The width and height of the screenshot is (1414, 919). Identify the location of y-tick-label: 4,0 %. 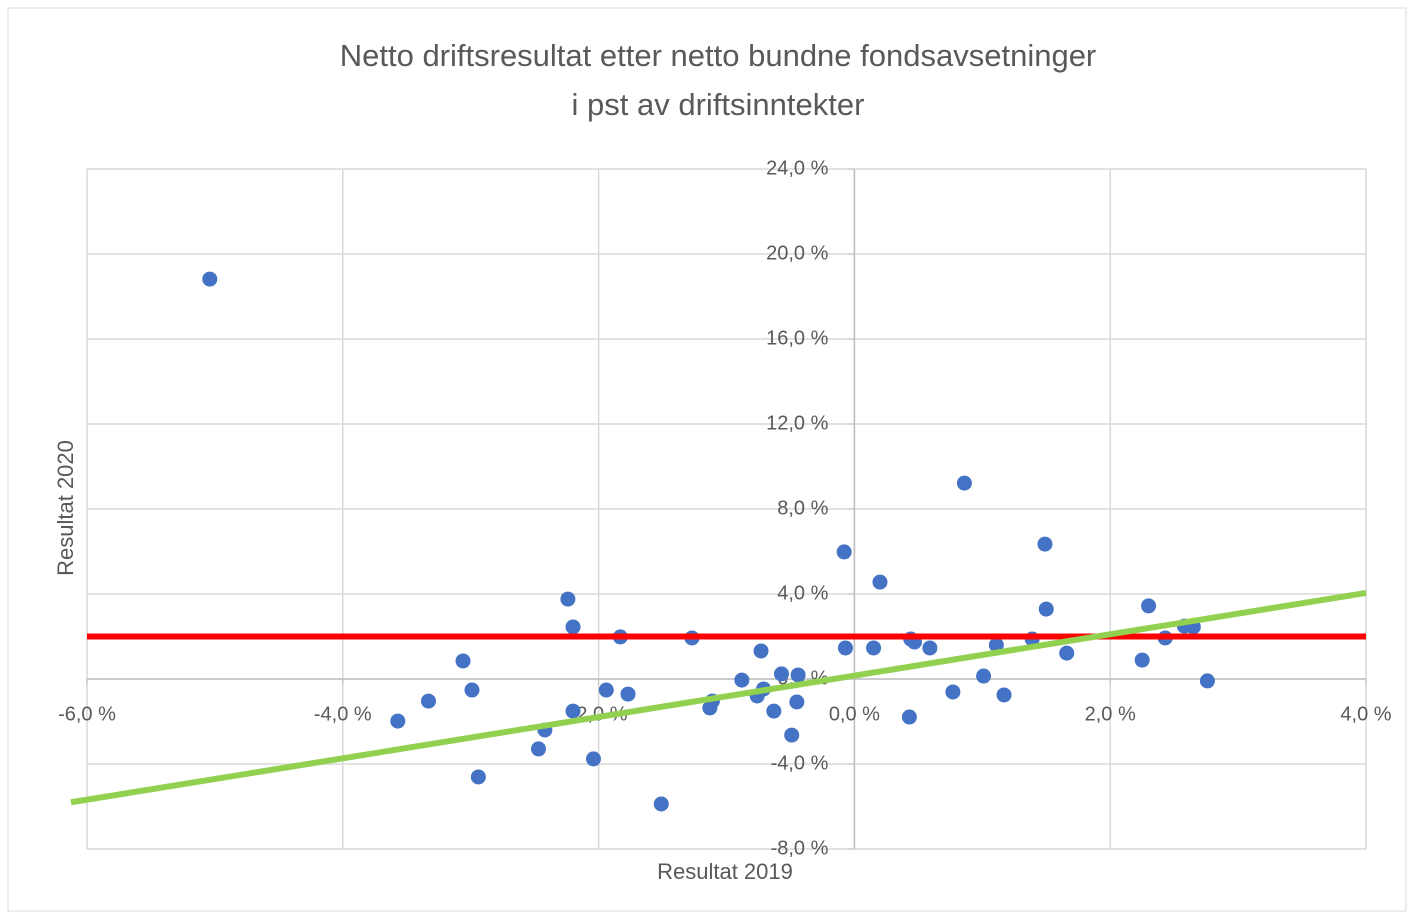
(802, 593).